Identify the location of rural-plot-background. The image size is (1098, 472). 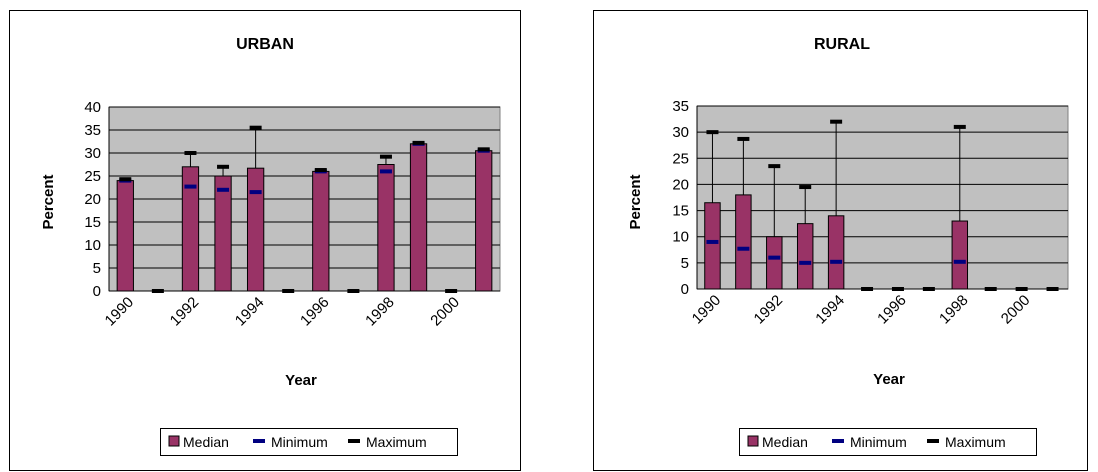
(882, 197).